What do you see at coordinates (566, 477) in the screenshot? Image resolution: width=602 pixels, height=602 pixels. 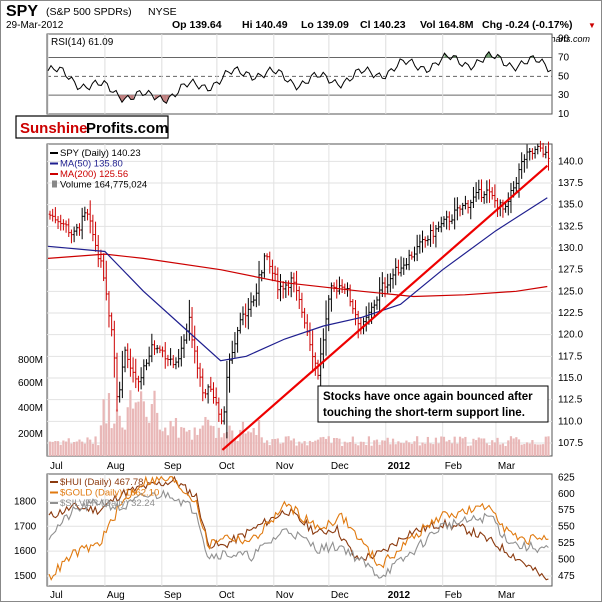 I see `metals-right-tick: 625` at bounding box center [566, 477].